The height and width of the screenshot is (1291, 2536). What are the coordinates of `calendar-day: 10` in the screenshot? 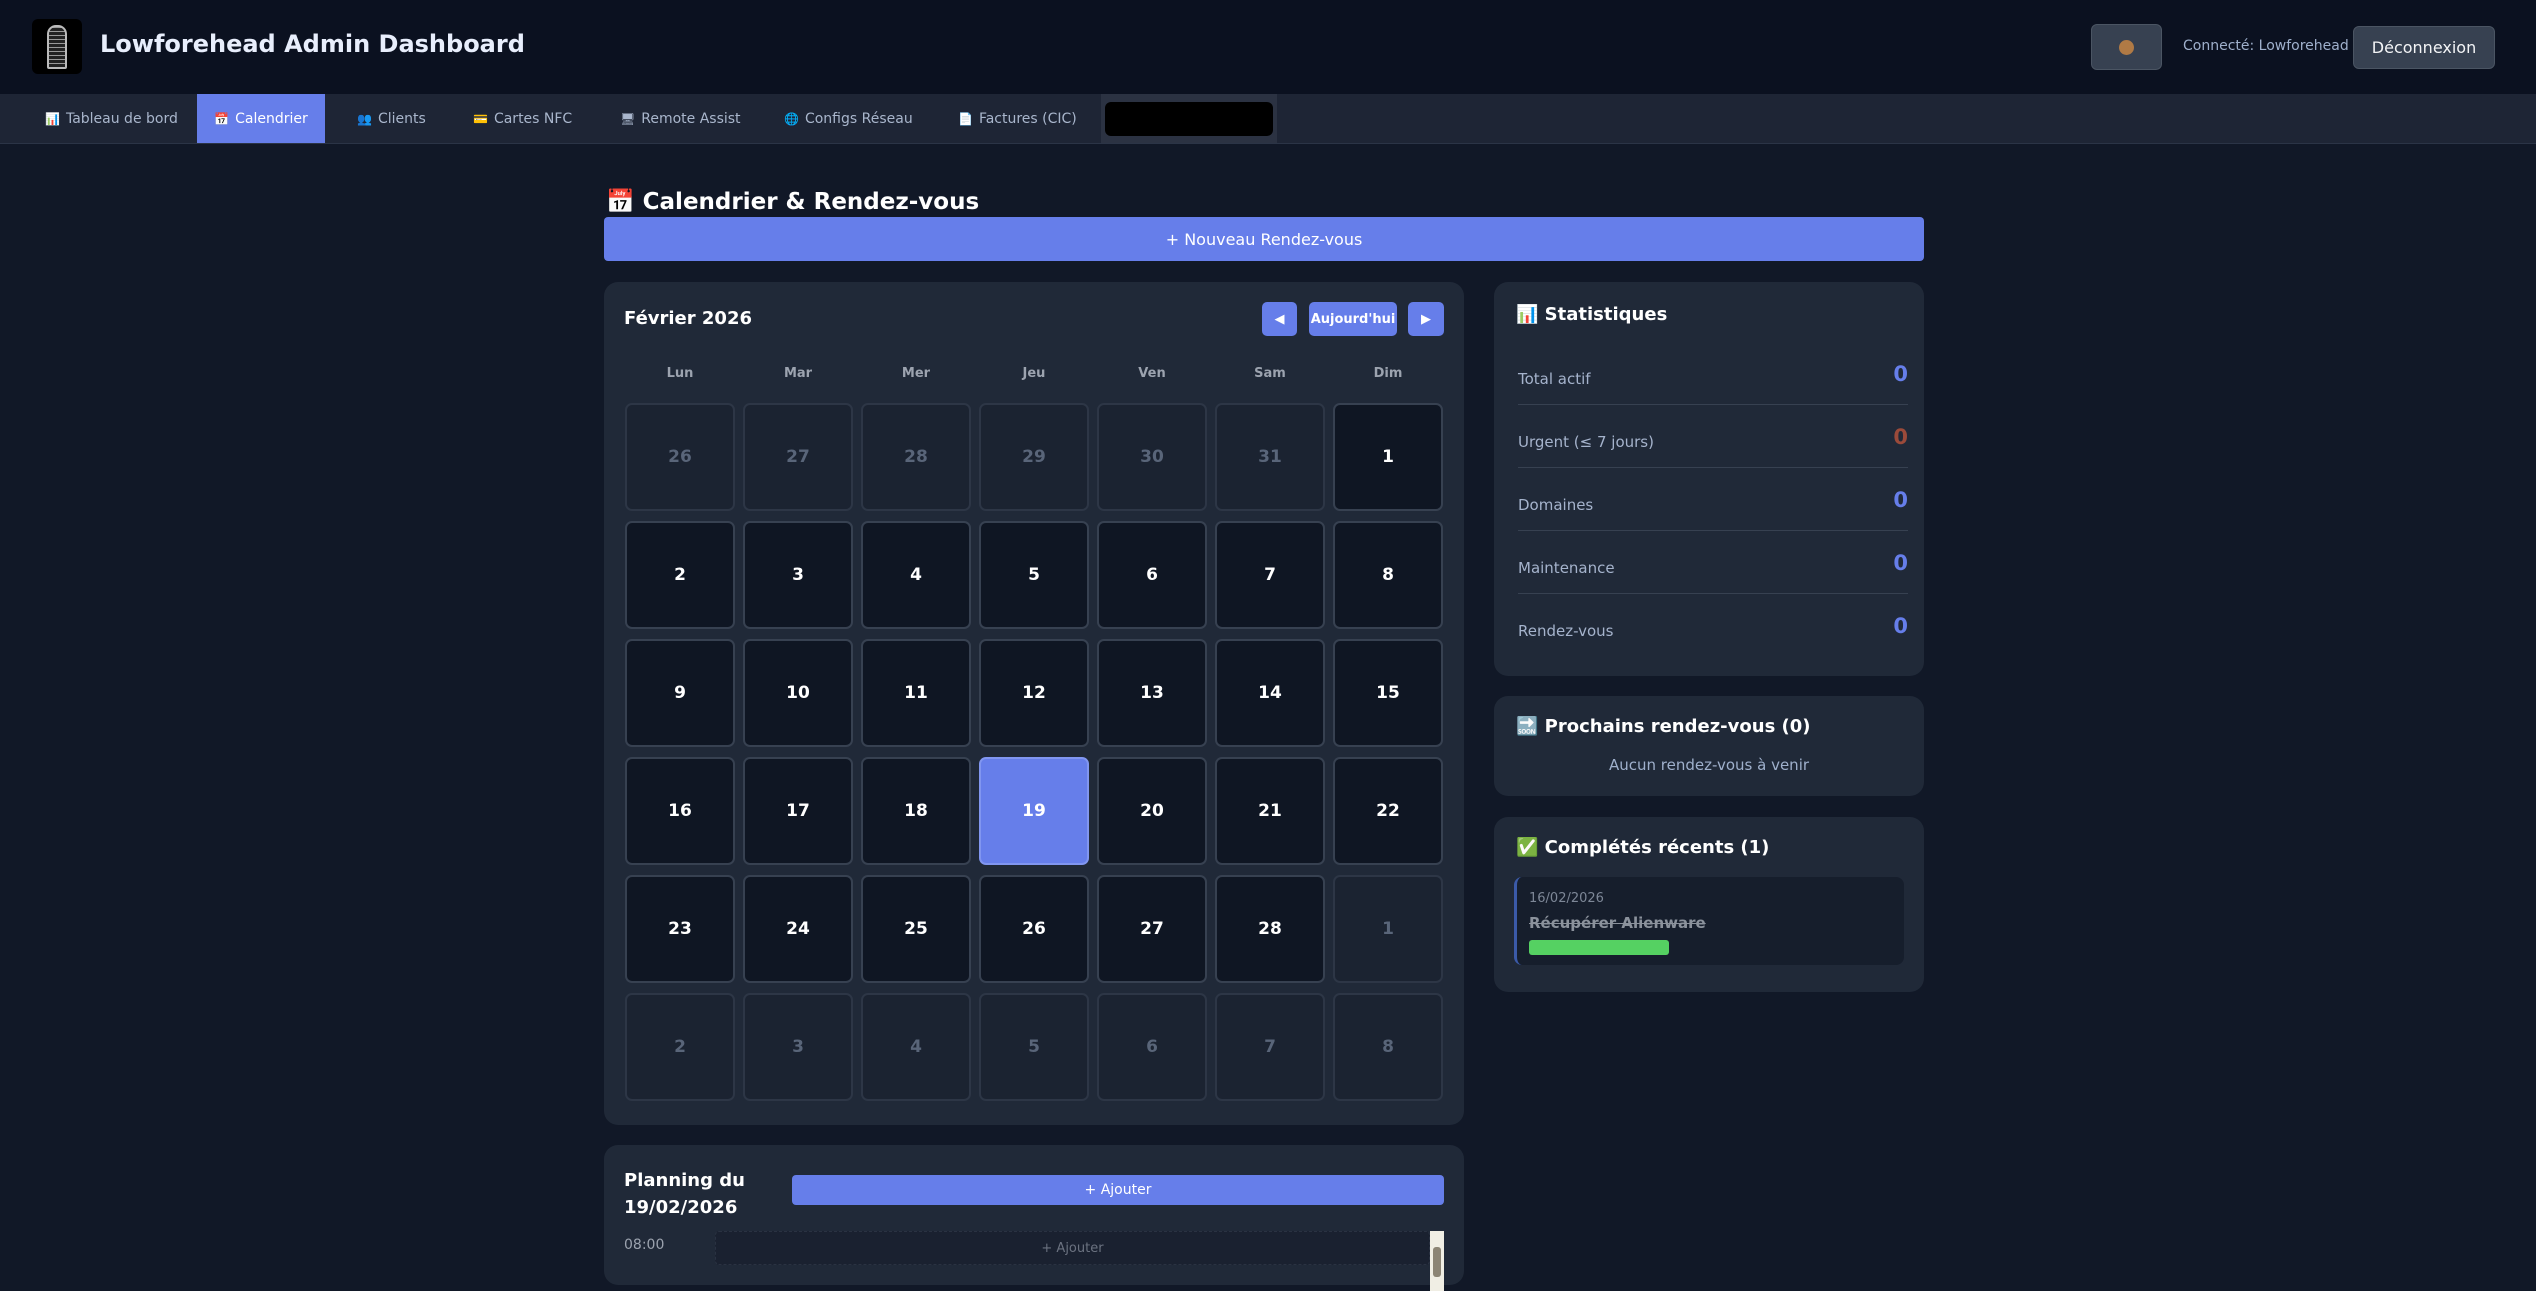 It's located at (798, 693).